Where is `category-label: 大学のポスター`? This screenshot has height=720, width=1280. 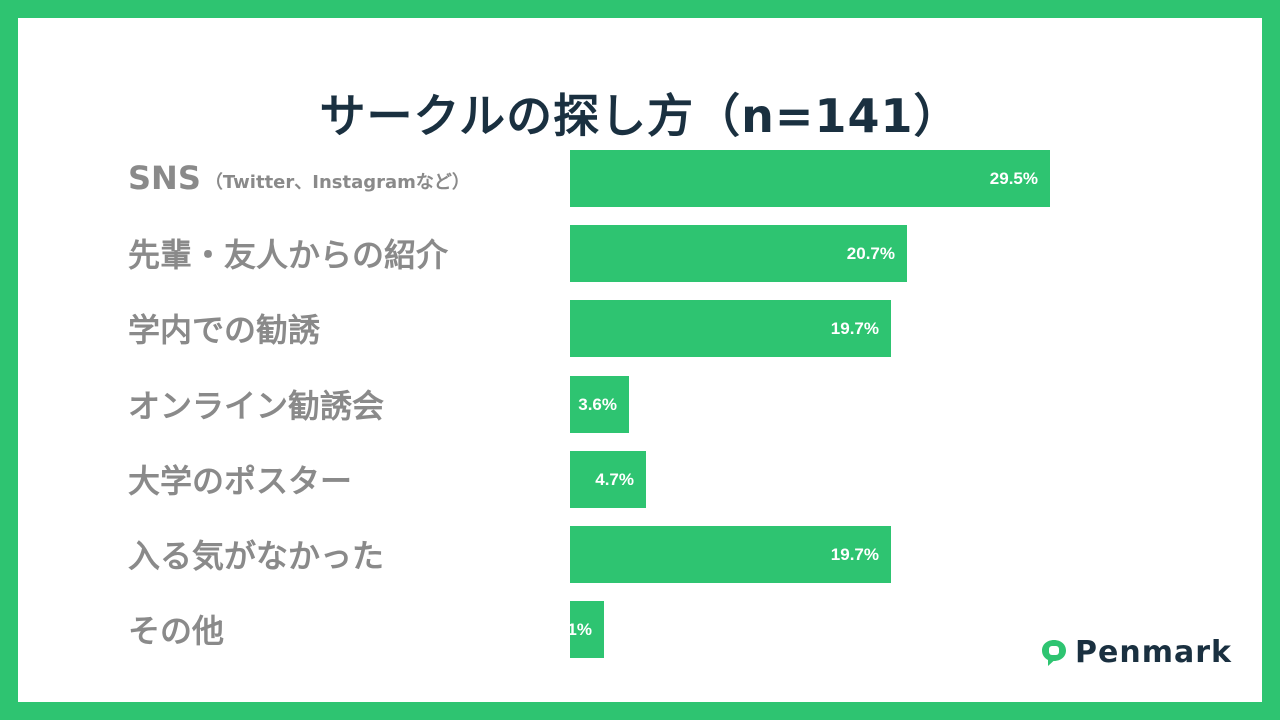
category-label: 大学のポスター is located at coordinates (240, 479).